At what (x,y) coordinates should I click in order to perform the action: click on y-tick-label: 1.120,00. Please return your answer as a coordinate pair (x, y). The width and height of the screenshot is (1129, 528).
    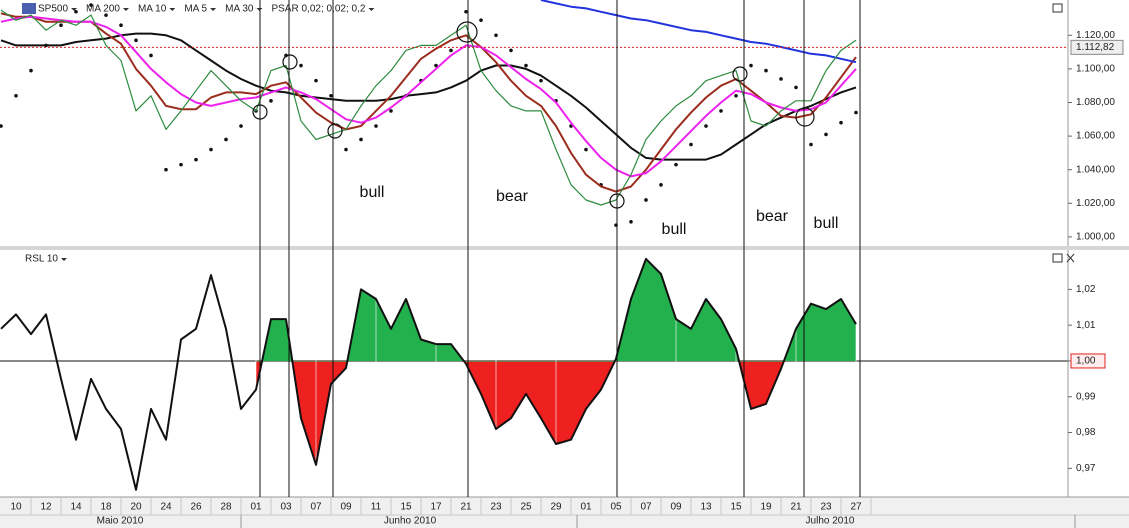
    Looking at the image, I should click on (1095, 35).